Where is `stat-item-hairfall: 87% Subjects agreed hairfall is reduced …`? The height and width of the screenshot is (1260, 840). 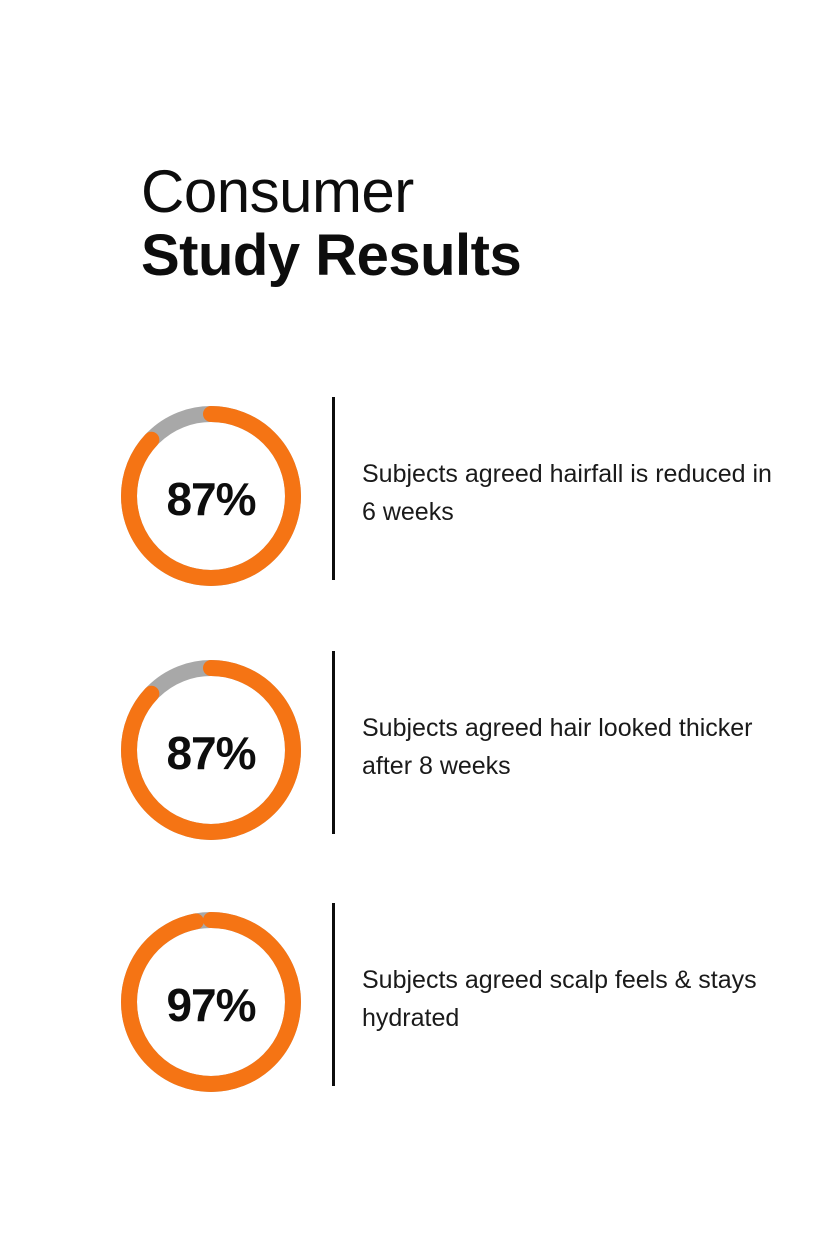 stat-item-hairfall: 87% Subjects agreed hairfall is reduced … is located at coordinates (458, 491).